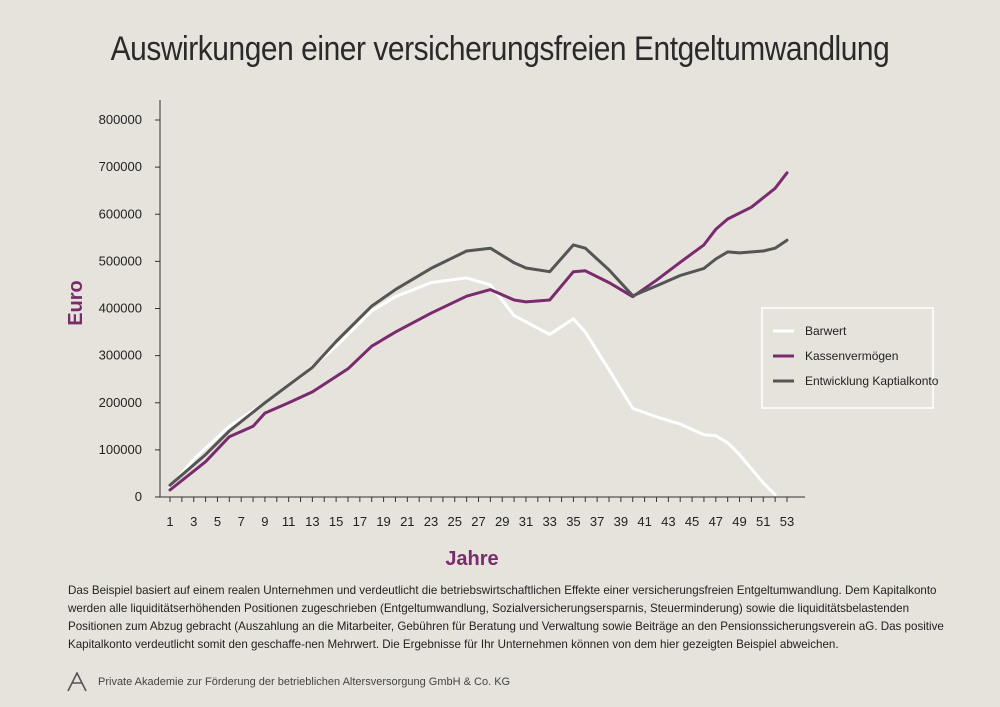 The width and height of the screenshot is (1000, 707). Describe the element at coordinates (138, 496) in the screenshot. I see `y-tick-label: 0` at that location.